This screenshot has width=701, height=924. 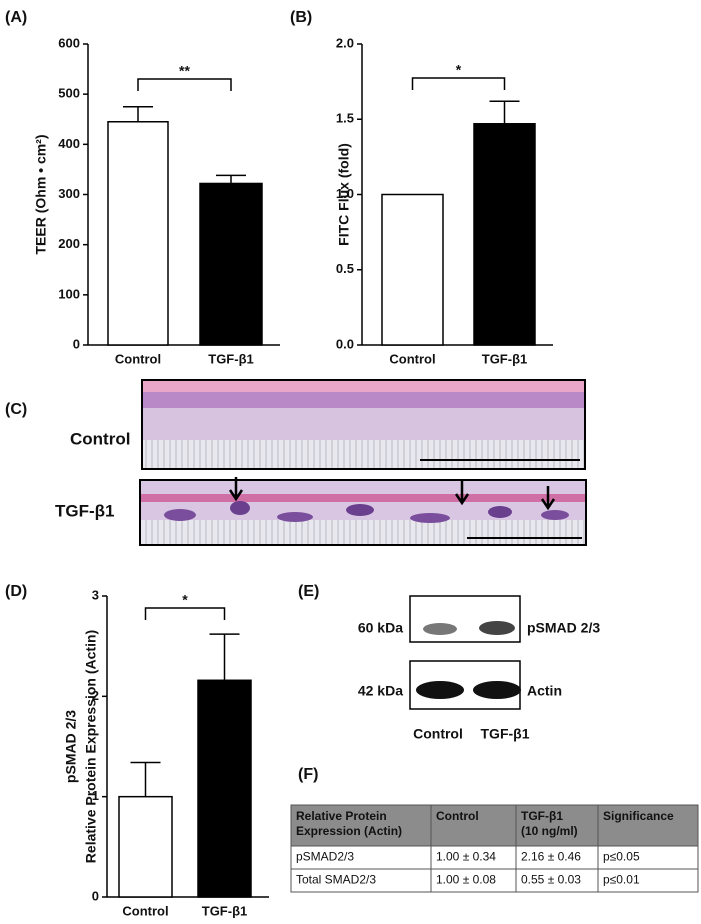 I want to click on table-header: Relative Protein, so click(x=341, y=816).